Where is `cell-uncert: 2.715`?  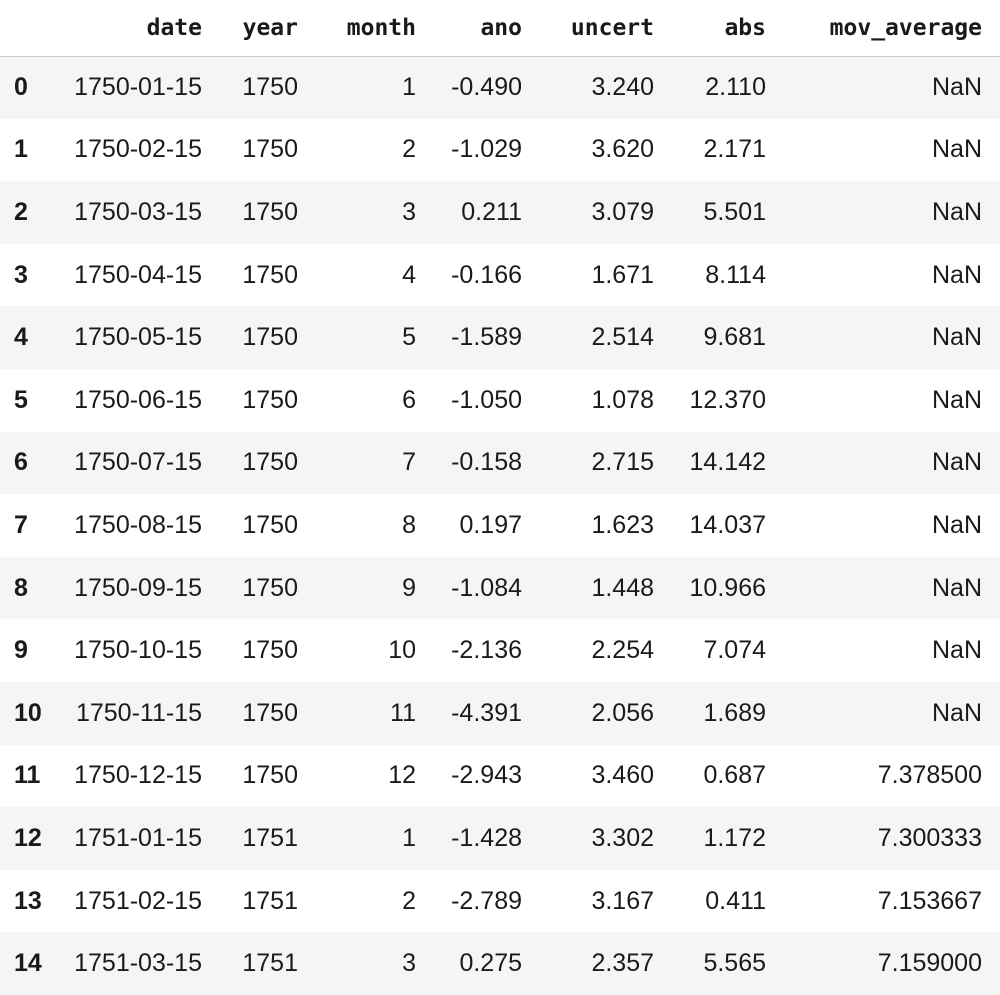
cell-uncert: 2.715 is located at coordinates (622, 462).